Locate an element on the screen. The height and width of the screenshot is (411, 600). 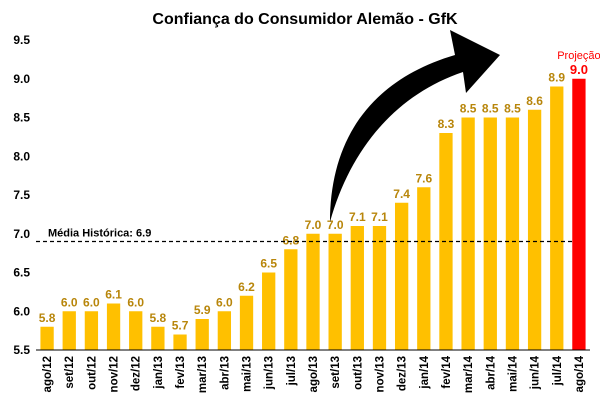
x-tick-label: out/13 is located at coordinates (358, 373).